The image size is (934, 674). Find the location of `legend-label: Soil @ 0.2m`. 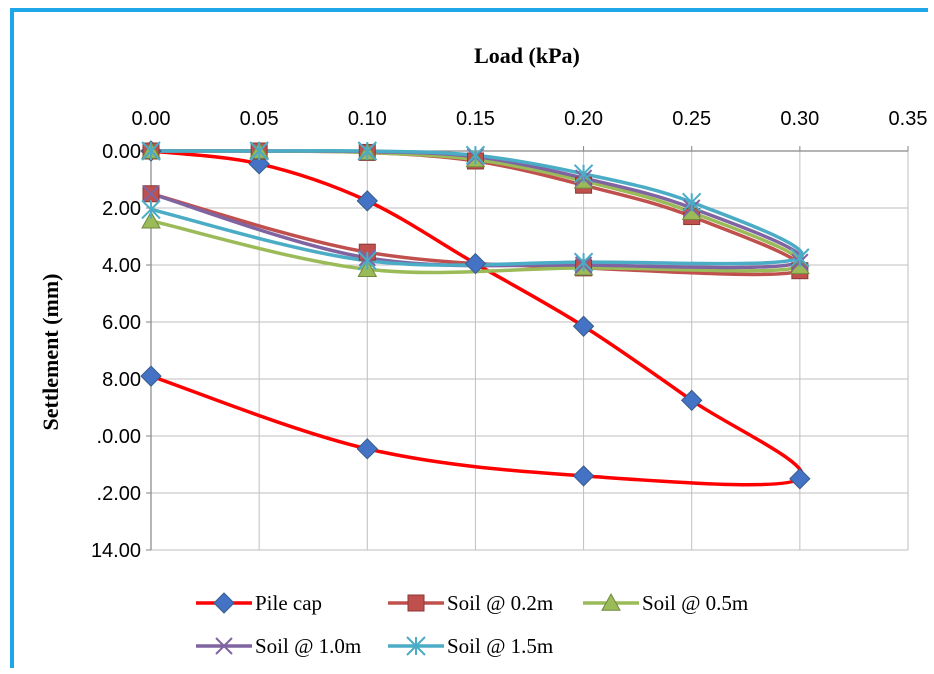

legend-label: Soil @ 0.2m is located at coordinates (500, 603).